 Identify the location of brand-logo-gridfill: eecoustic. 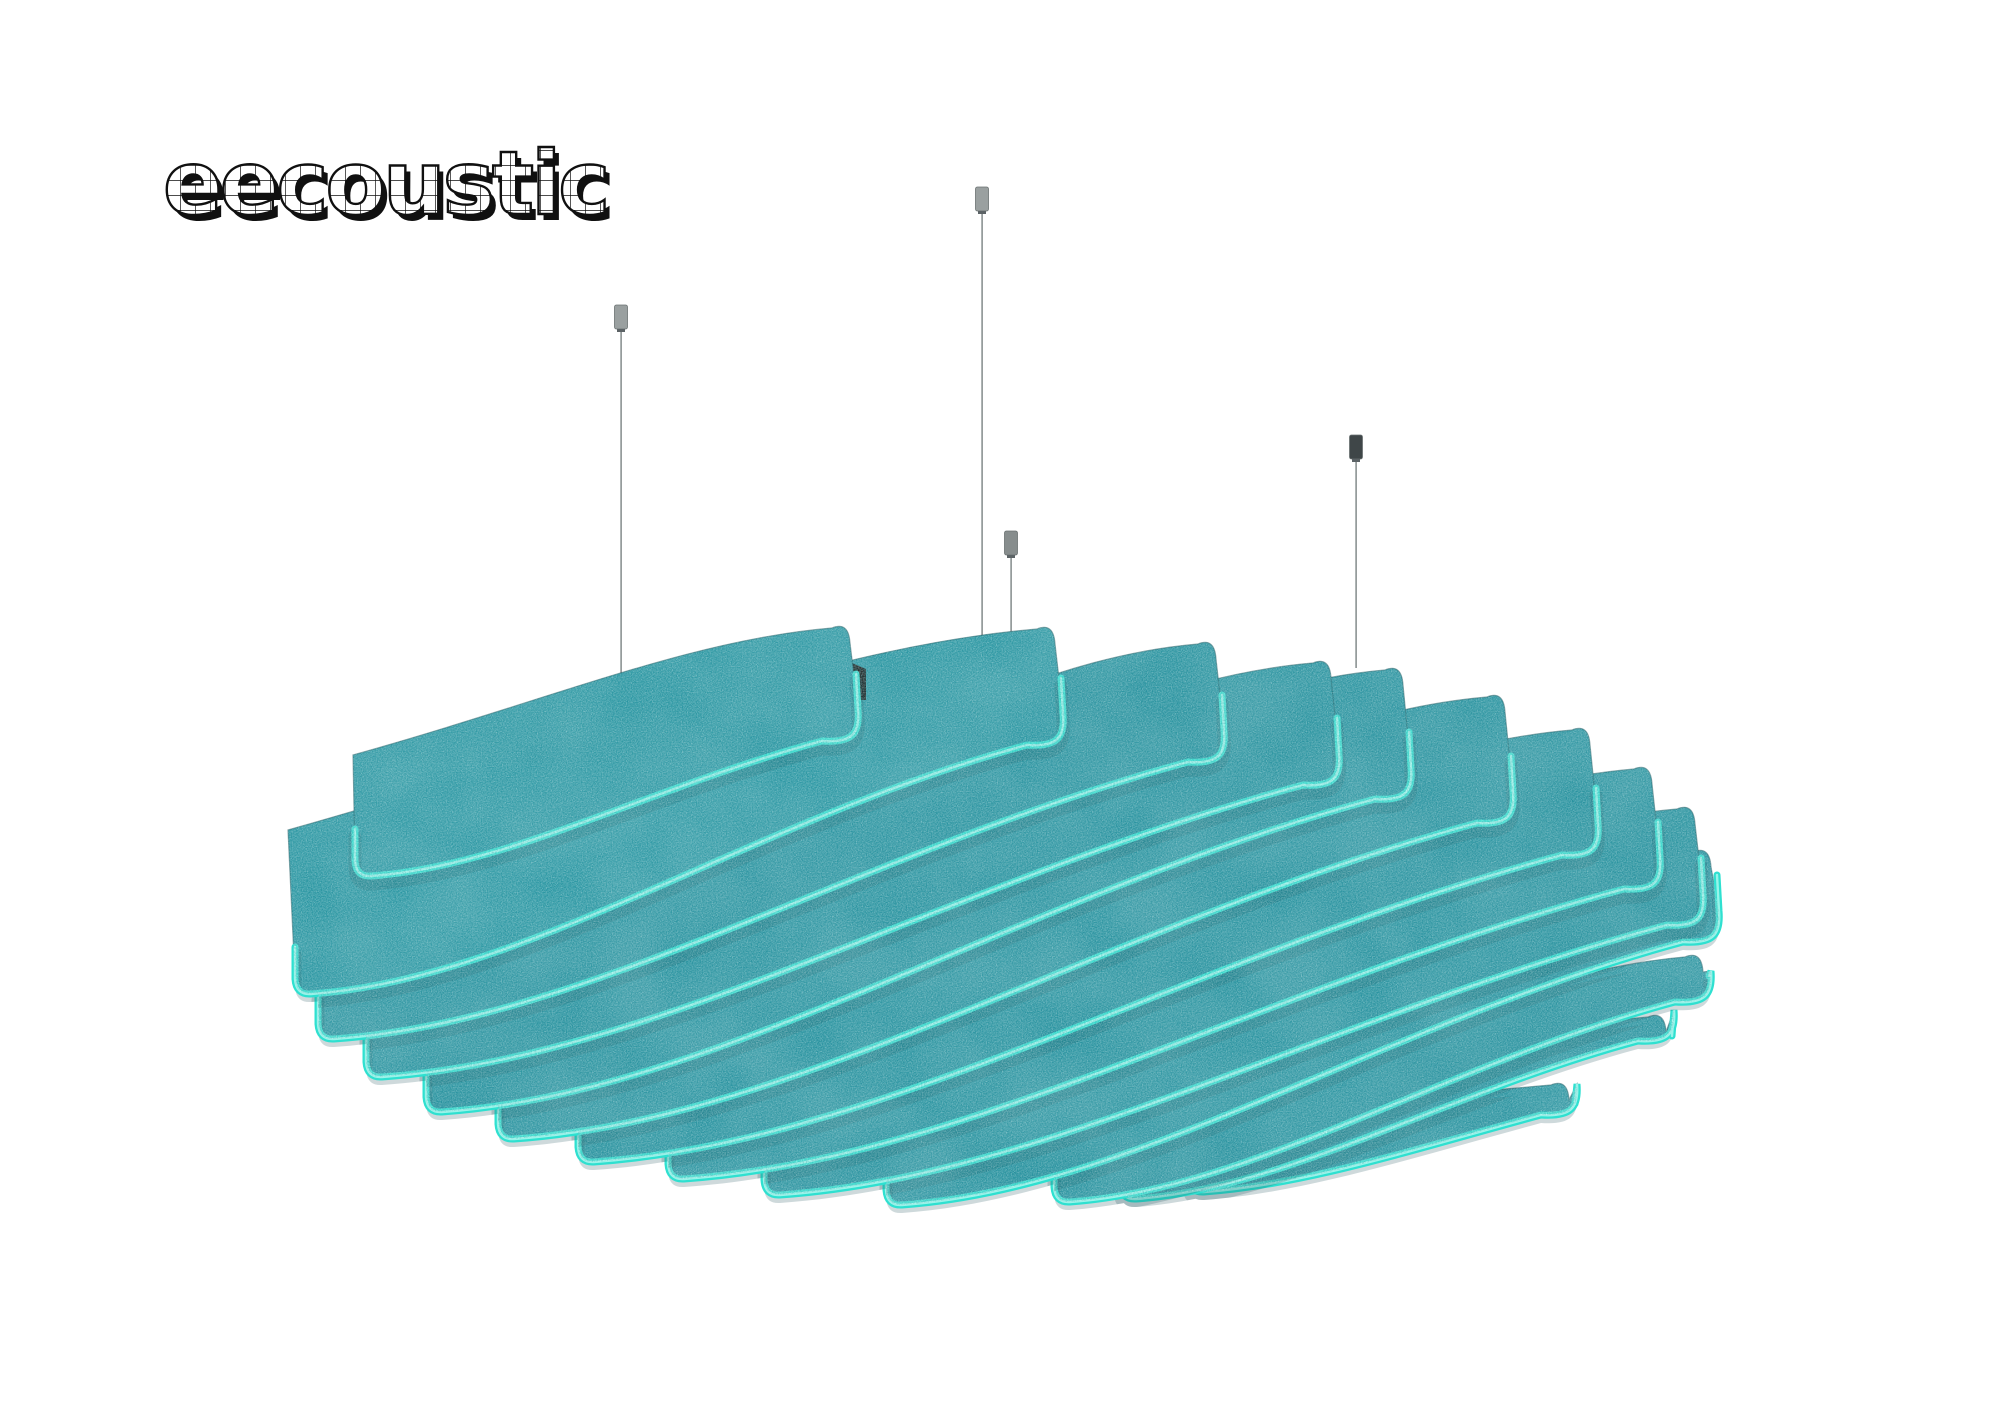
(385, 183).